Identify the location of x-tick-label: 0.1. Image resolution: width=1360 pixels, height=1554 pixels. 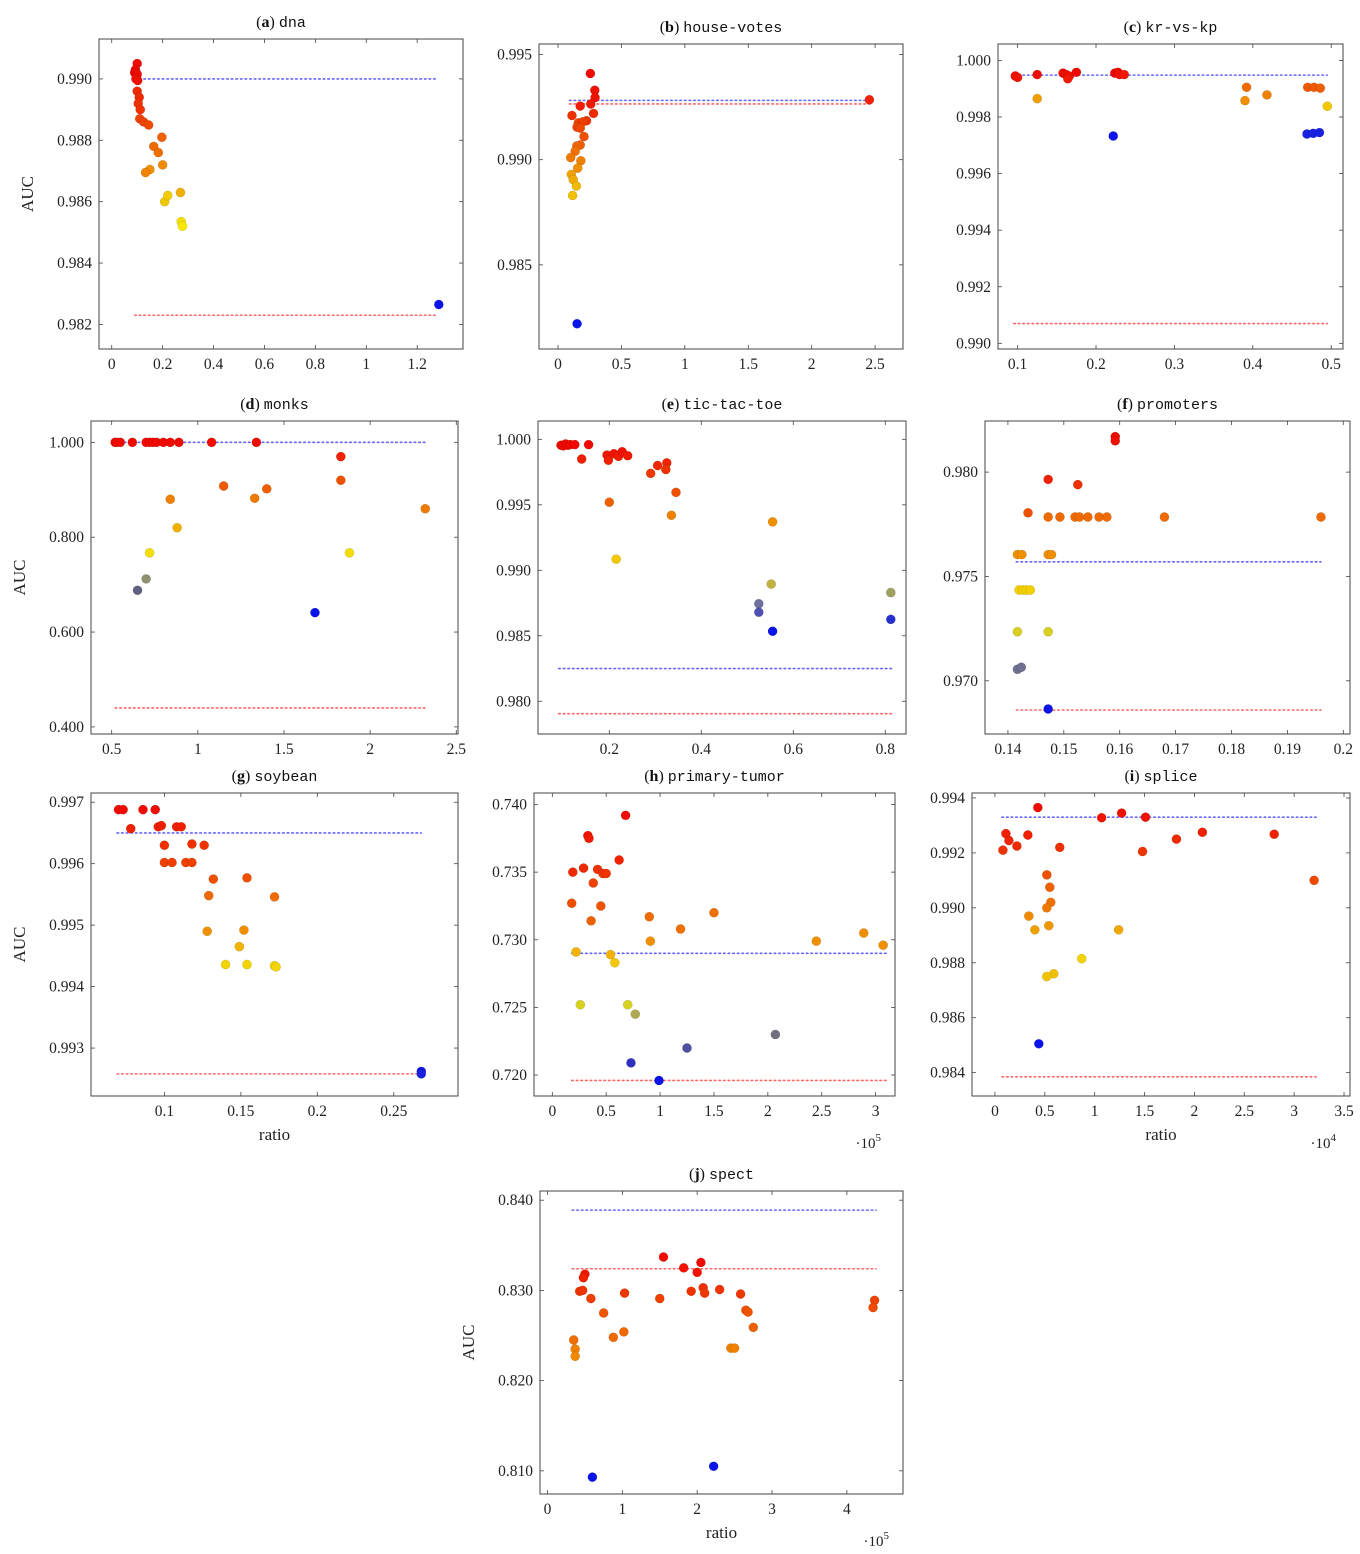
(164, 1111).